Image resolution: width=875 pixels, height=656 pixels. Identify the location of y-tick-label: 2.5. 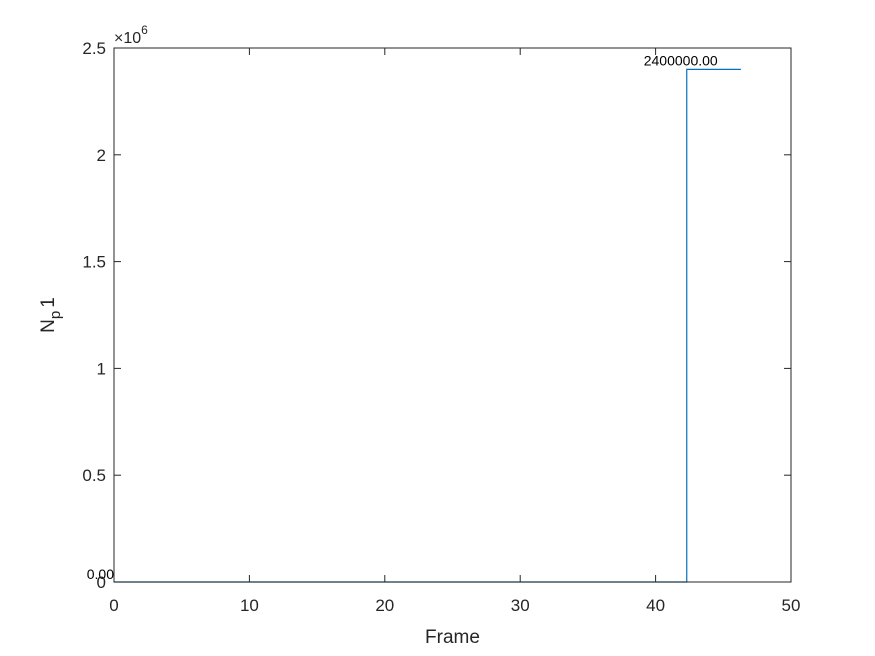
(94, 48).